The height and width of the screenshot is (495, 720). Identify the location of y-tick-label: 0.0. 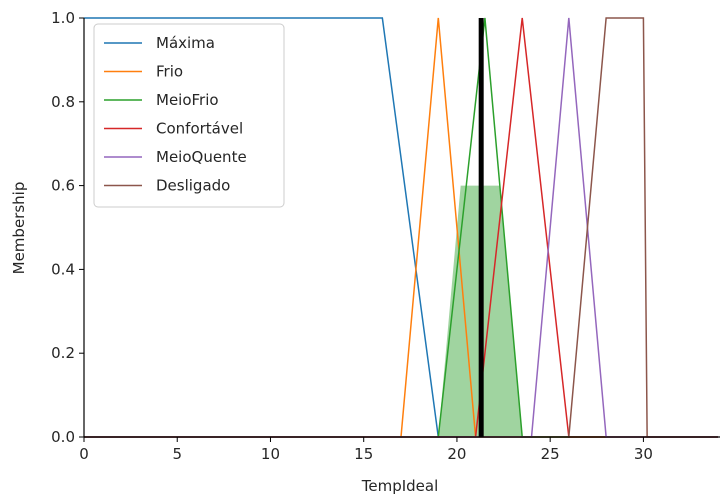
(63, 437).